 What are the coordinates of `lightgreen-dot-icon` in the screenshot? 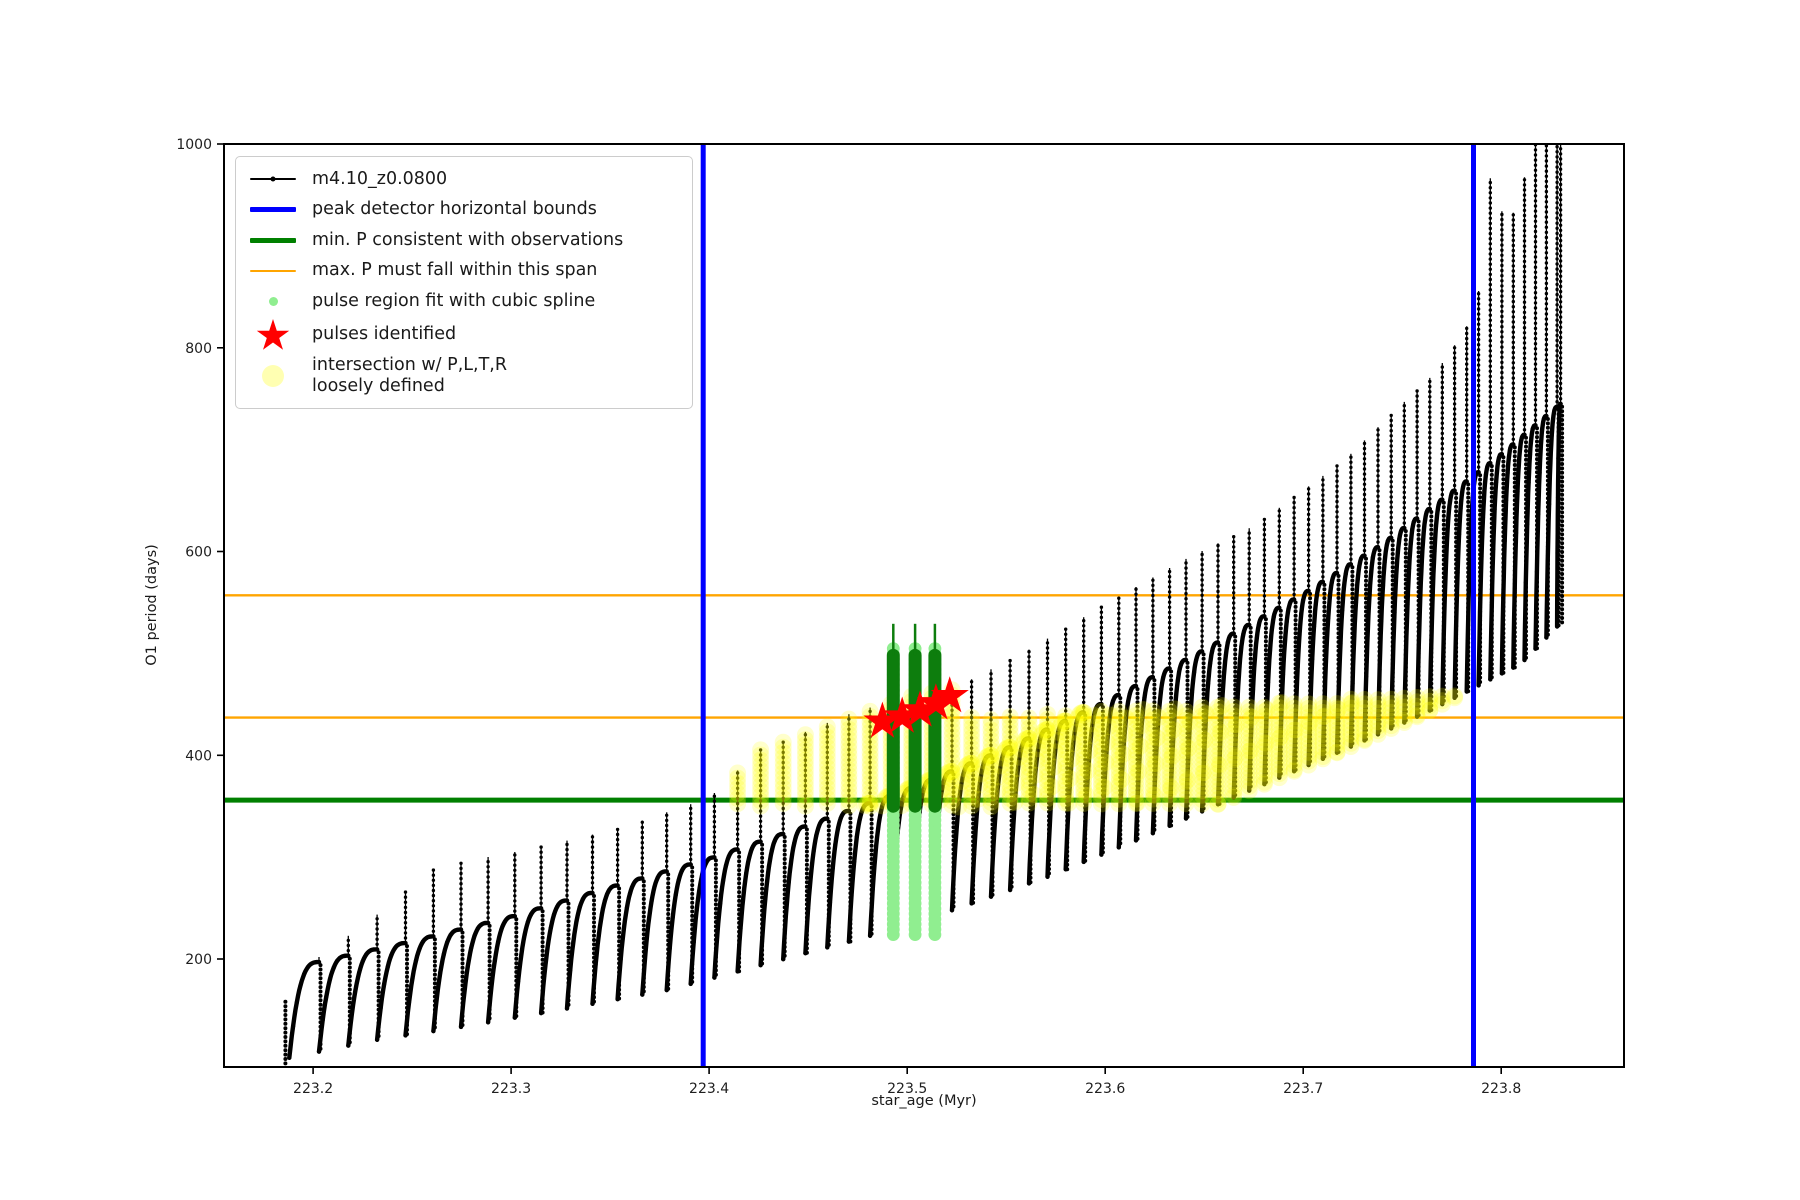 It's located at (273, 302).